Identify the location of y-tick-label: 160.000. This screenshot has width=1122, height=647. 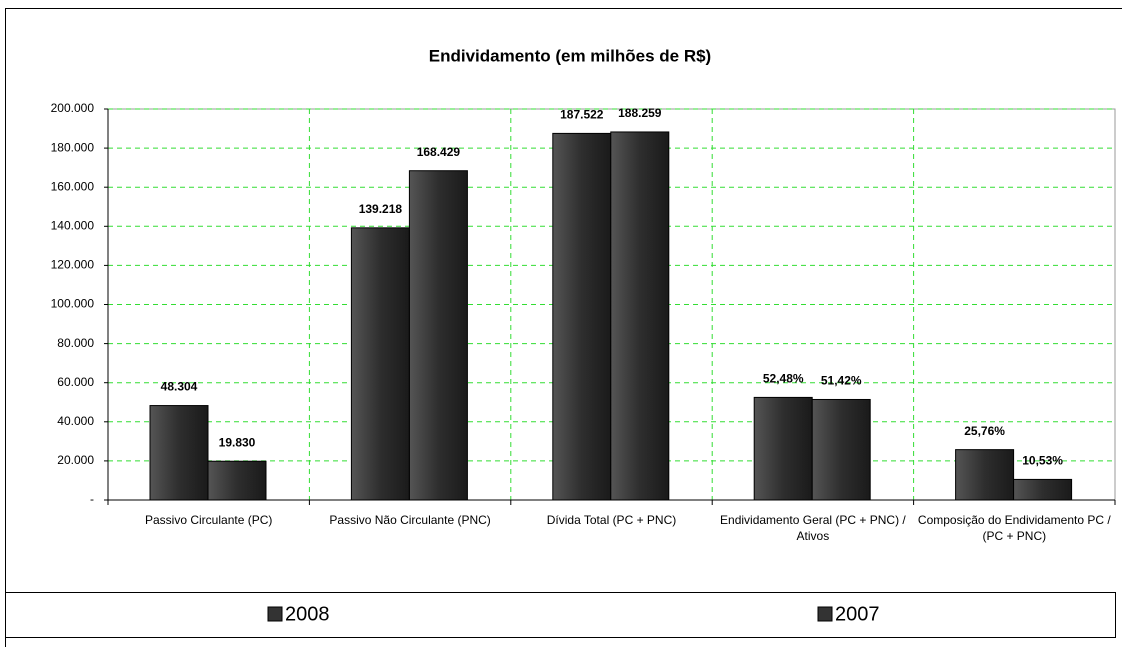
(73, 186).